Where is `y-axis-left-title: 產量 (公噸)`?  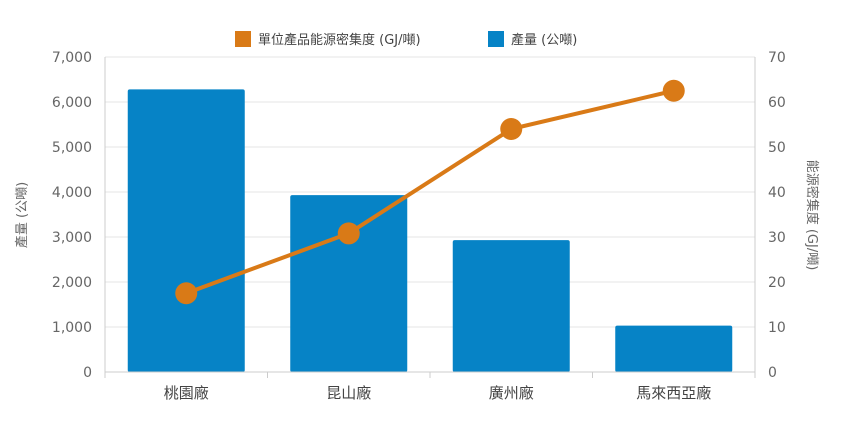 y-axis-left-title: 產量 (公噸) is located at coordinates (22, 215).